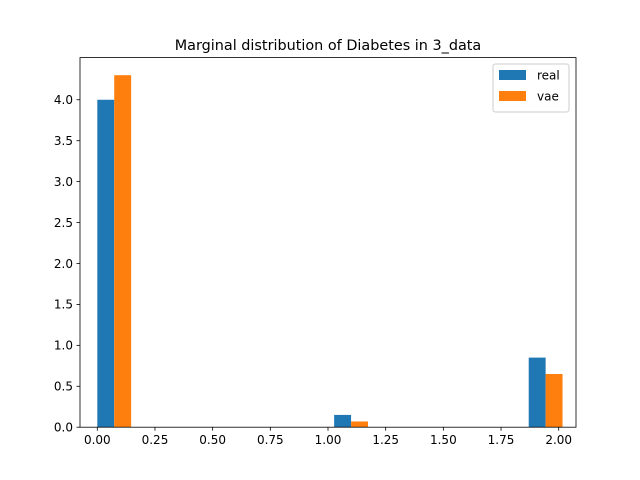 The height and width of the screenshot is (480, 640). What do you see at coordinates (443, 440) in the screenshot?
I see `x-tick-label: 1.50` at bounding box center [443, 440].